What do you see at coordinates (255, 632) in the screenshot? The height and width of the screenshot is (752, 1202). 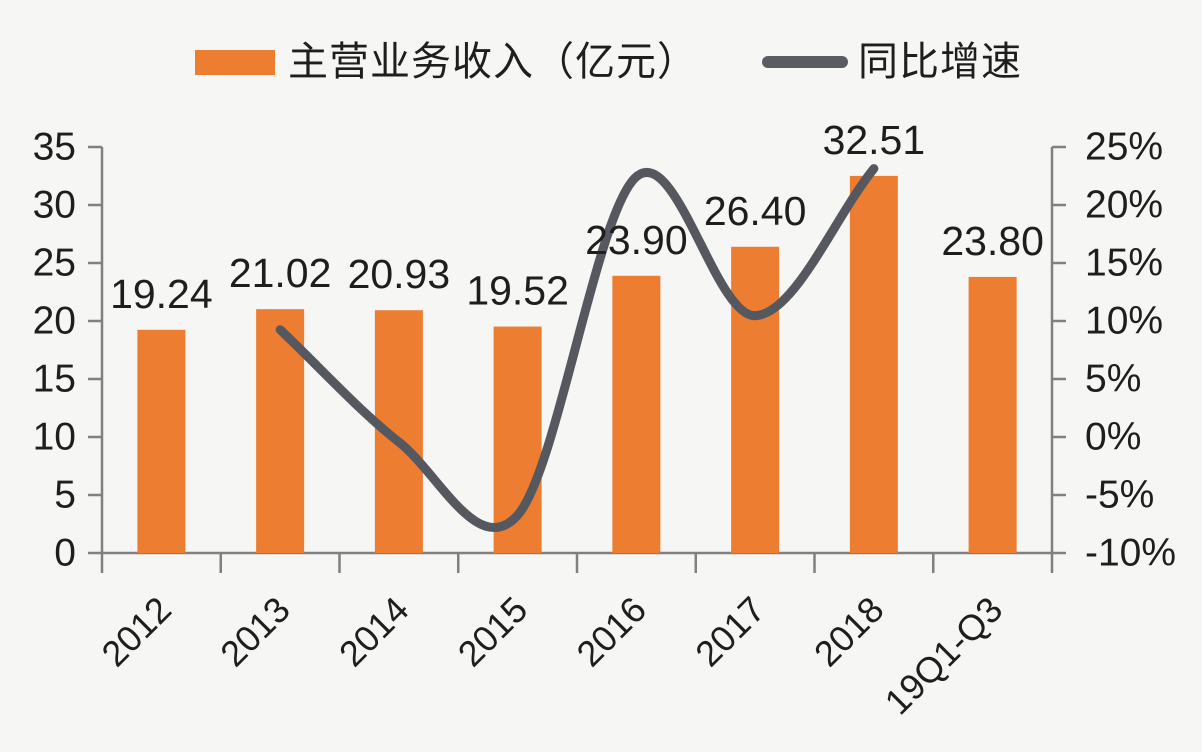 I see `x-label-2013: 2013` at bounding box center [255, 632].